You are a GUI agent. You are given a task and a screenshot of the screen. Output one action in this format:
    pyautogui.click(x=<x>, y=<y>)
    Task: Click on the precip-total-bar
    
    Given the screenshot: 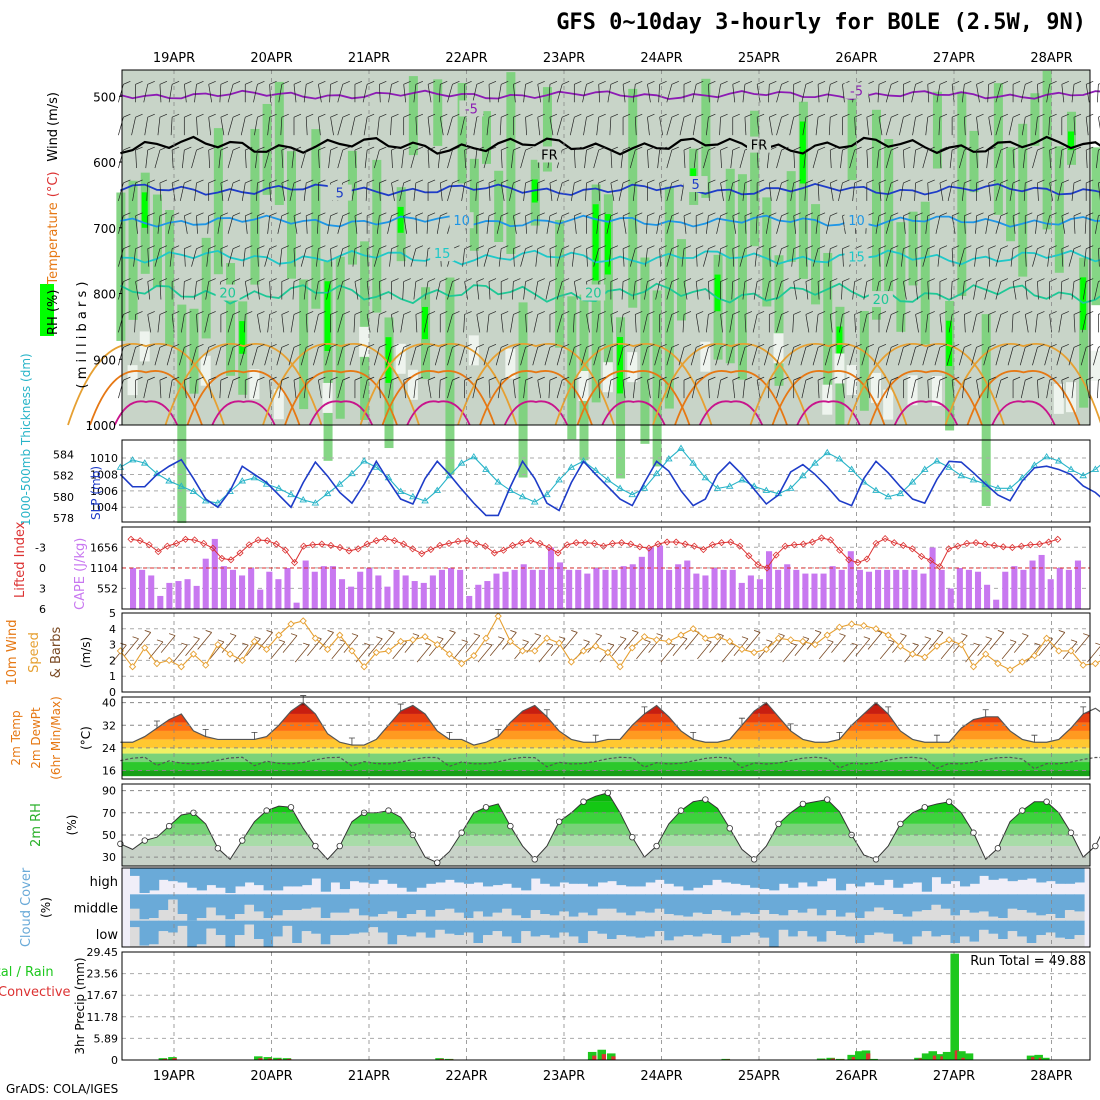 What is the action you would take?
    pyautogui.click(x=172, y=1058)
    